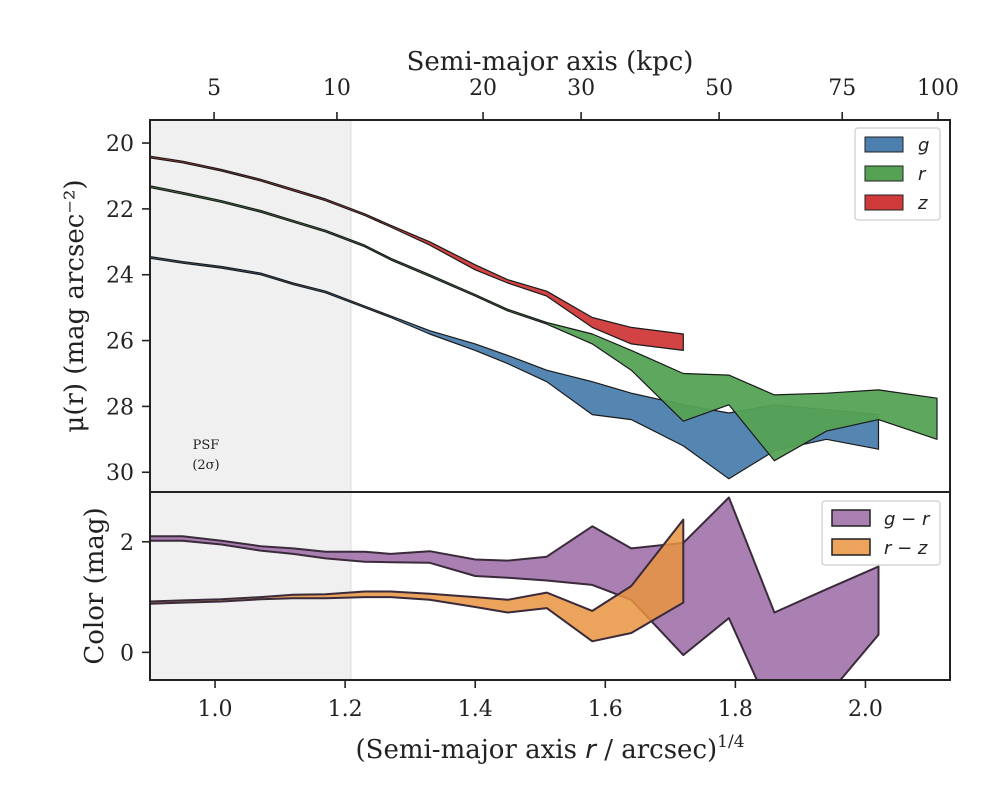 The height and width of the screenshot is (800, 1000). I want to click on y-tick-label: 28, so click(120, 407).